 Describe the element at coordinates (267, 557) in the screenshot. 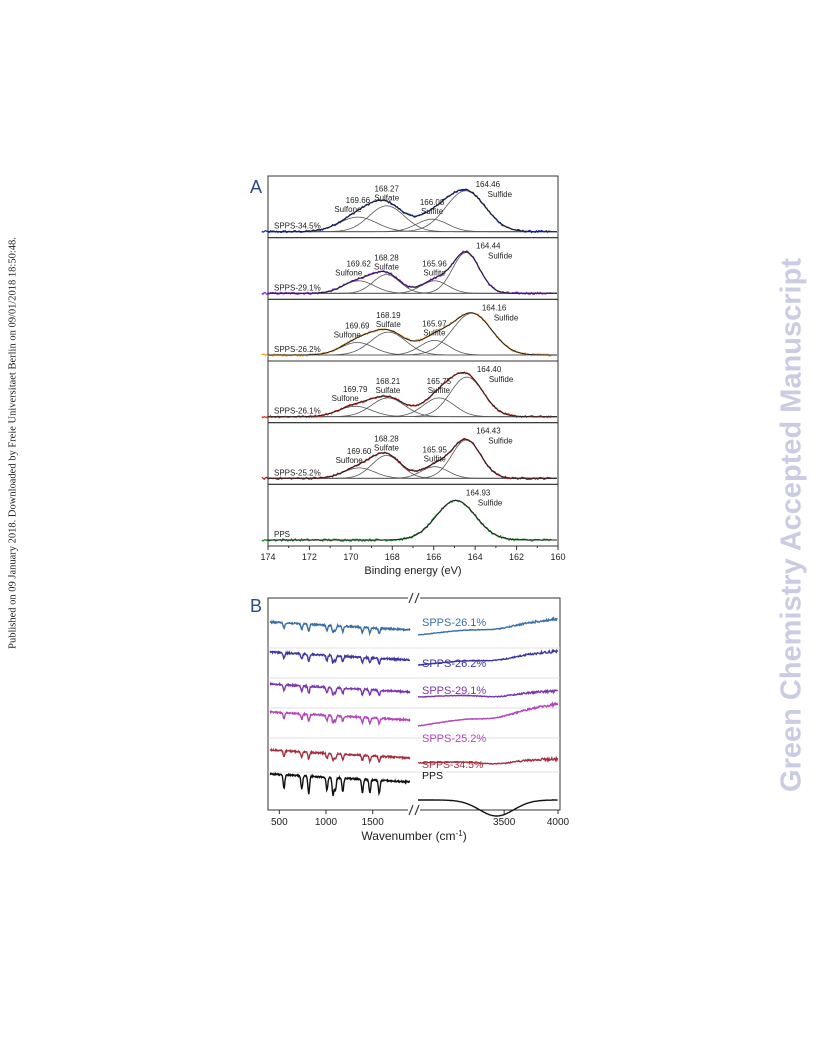

I see `x-tick-label: 174` at that location.